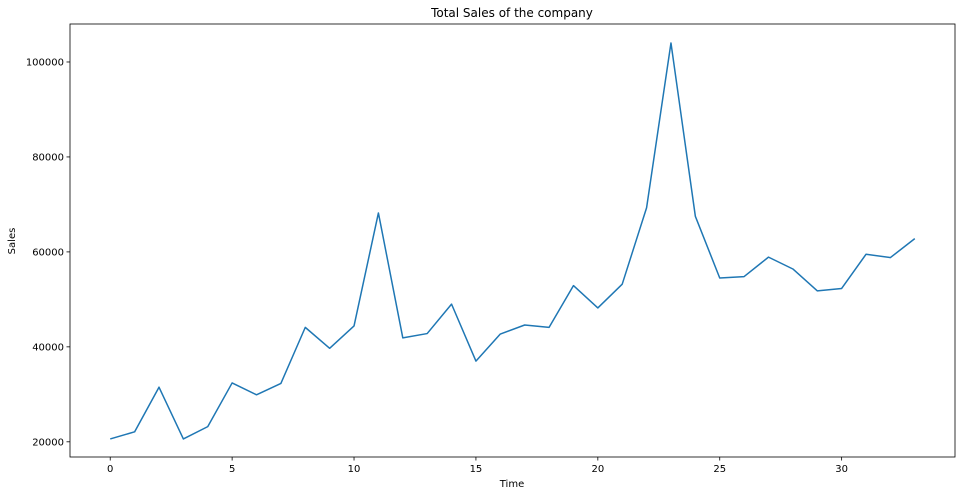  Describe the element at coordinates (354, 469) in the screenshot. I see `x-tick-label: 10` at that location.